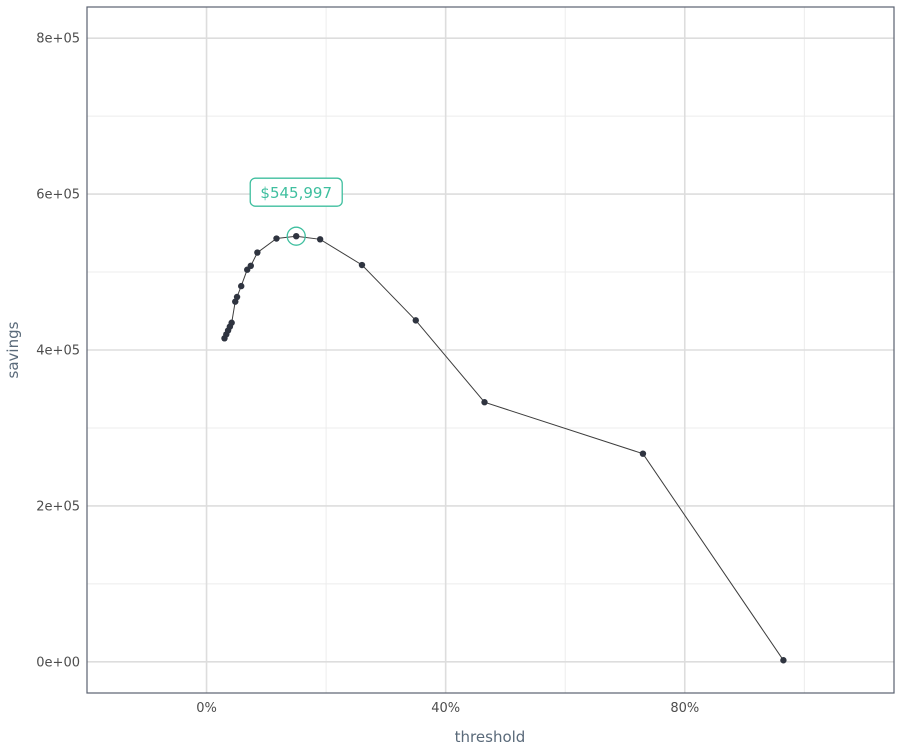 This screenshot has height=749, width=900. I want to click on highlight-label-box, so click(296, 192).